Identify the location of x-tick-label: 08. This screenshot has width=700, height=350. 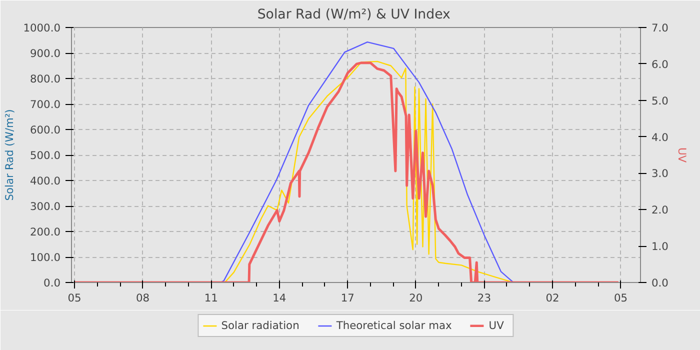
(143, 298).